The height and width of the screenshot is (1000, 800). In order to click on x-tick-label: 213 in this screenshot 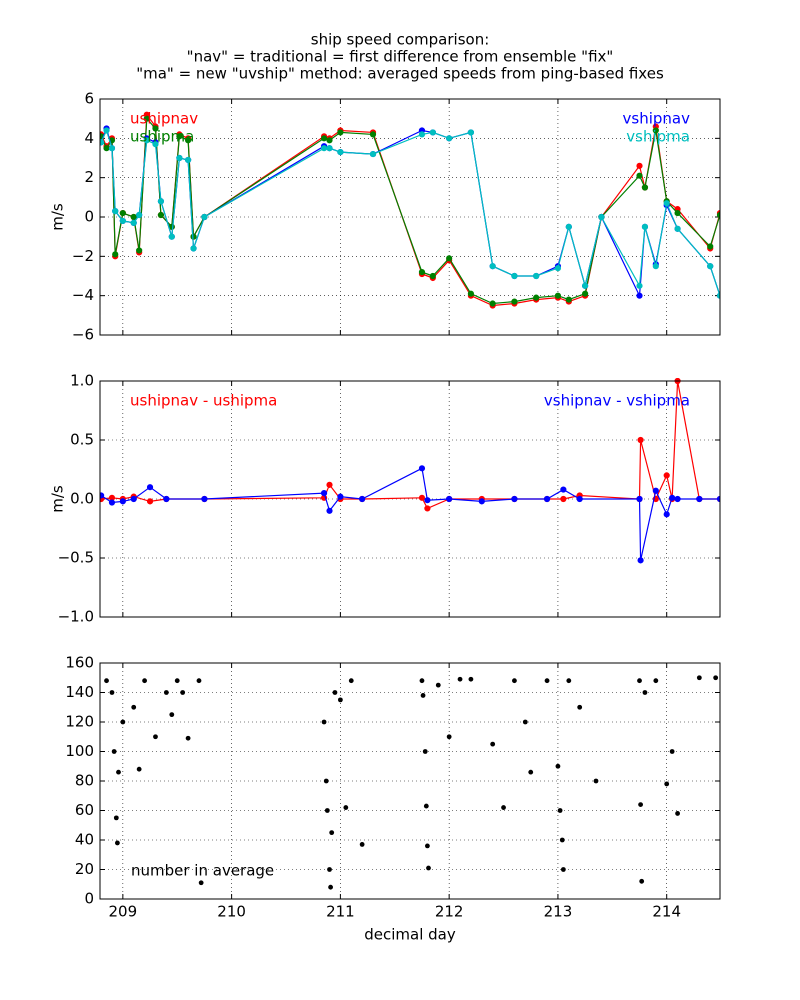, I will do `click(558, 912)`.